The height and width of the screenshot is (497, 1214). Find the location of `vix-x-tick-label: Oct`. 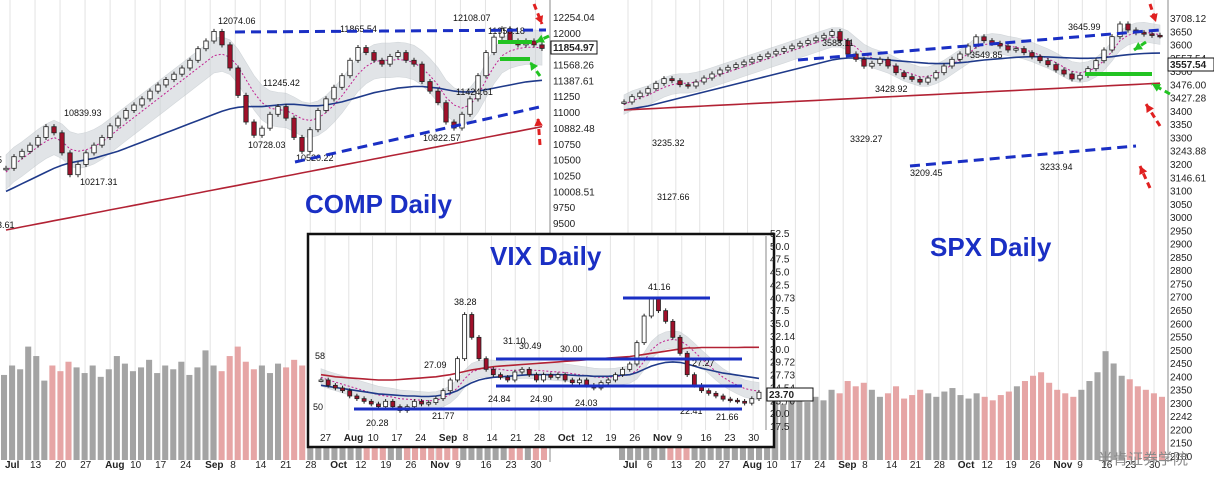

vix-x-tick-label: Oct is located at coordinates (566, 438).